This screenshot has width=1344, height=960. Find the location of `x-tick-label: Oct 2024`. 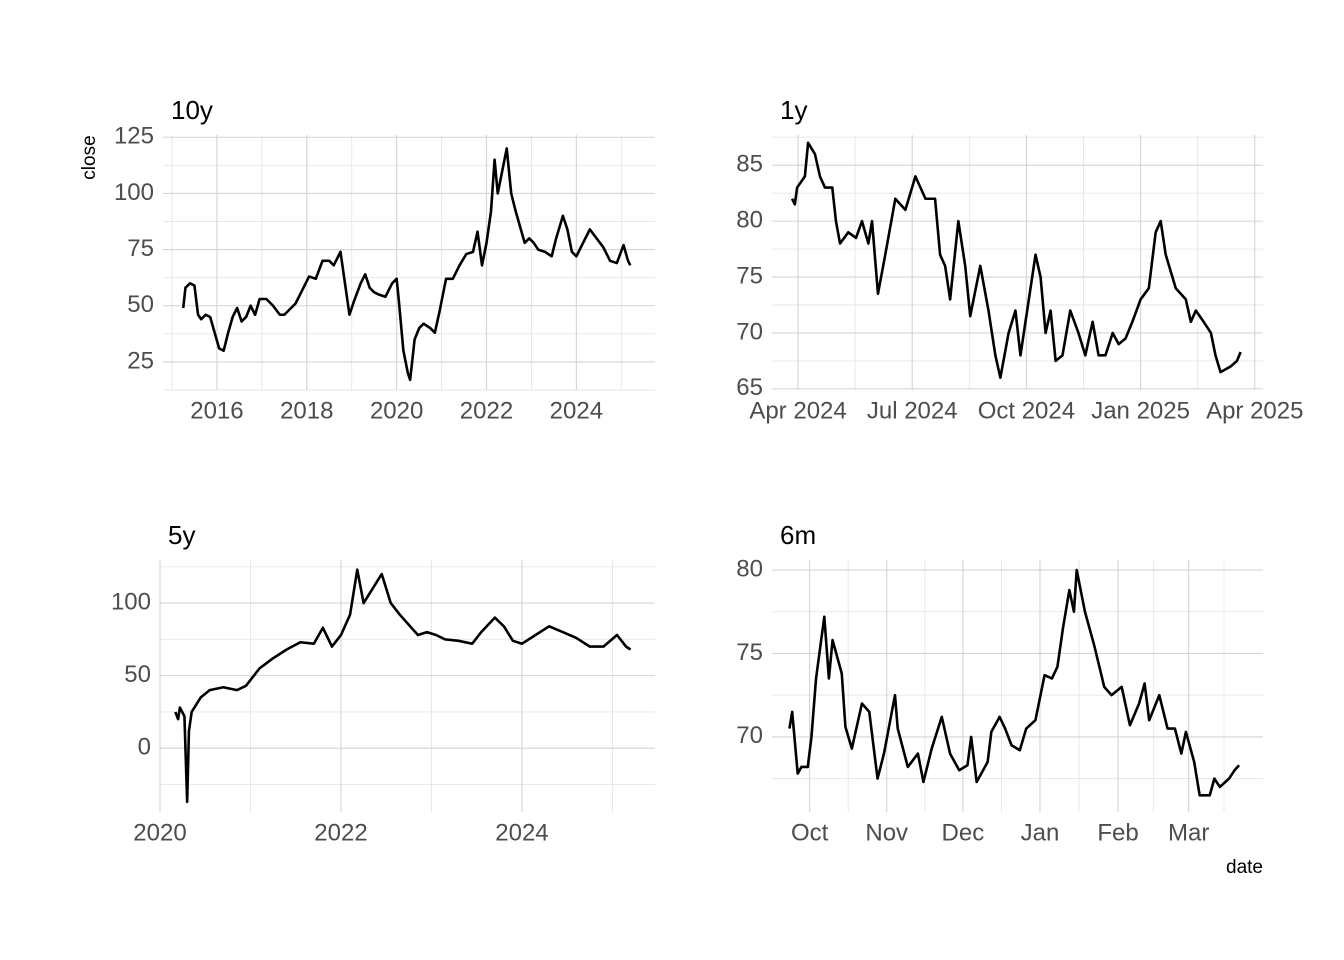

x-tick-label: Oct 2024 is located at coordinates (1026, 410).